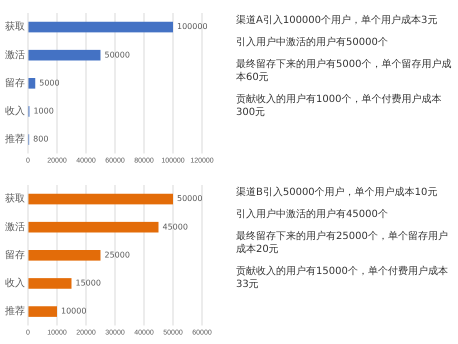 The image size is (458, 344). Describe the element at coordinates (117, 255) in the screenshot. I see `data-label: 25000` at that location.